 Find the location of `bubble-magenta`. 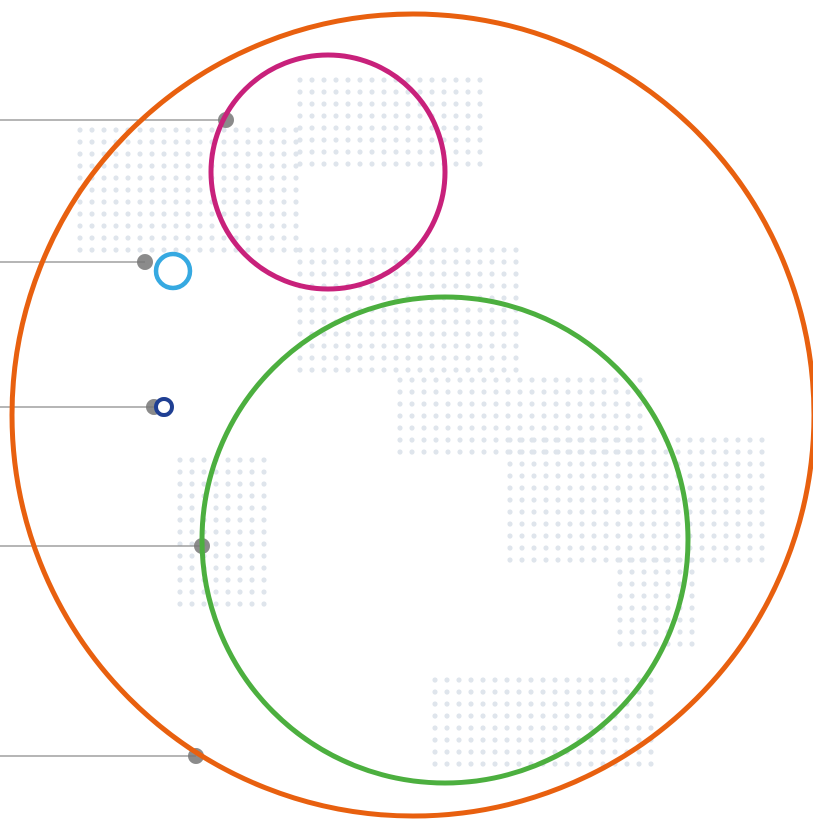

bubble-magenta is located at coordinates (328, 172).